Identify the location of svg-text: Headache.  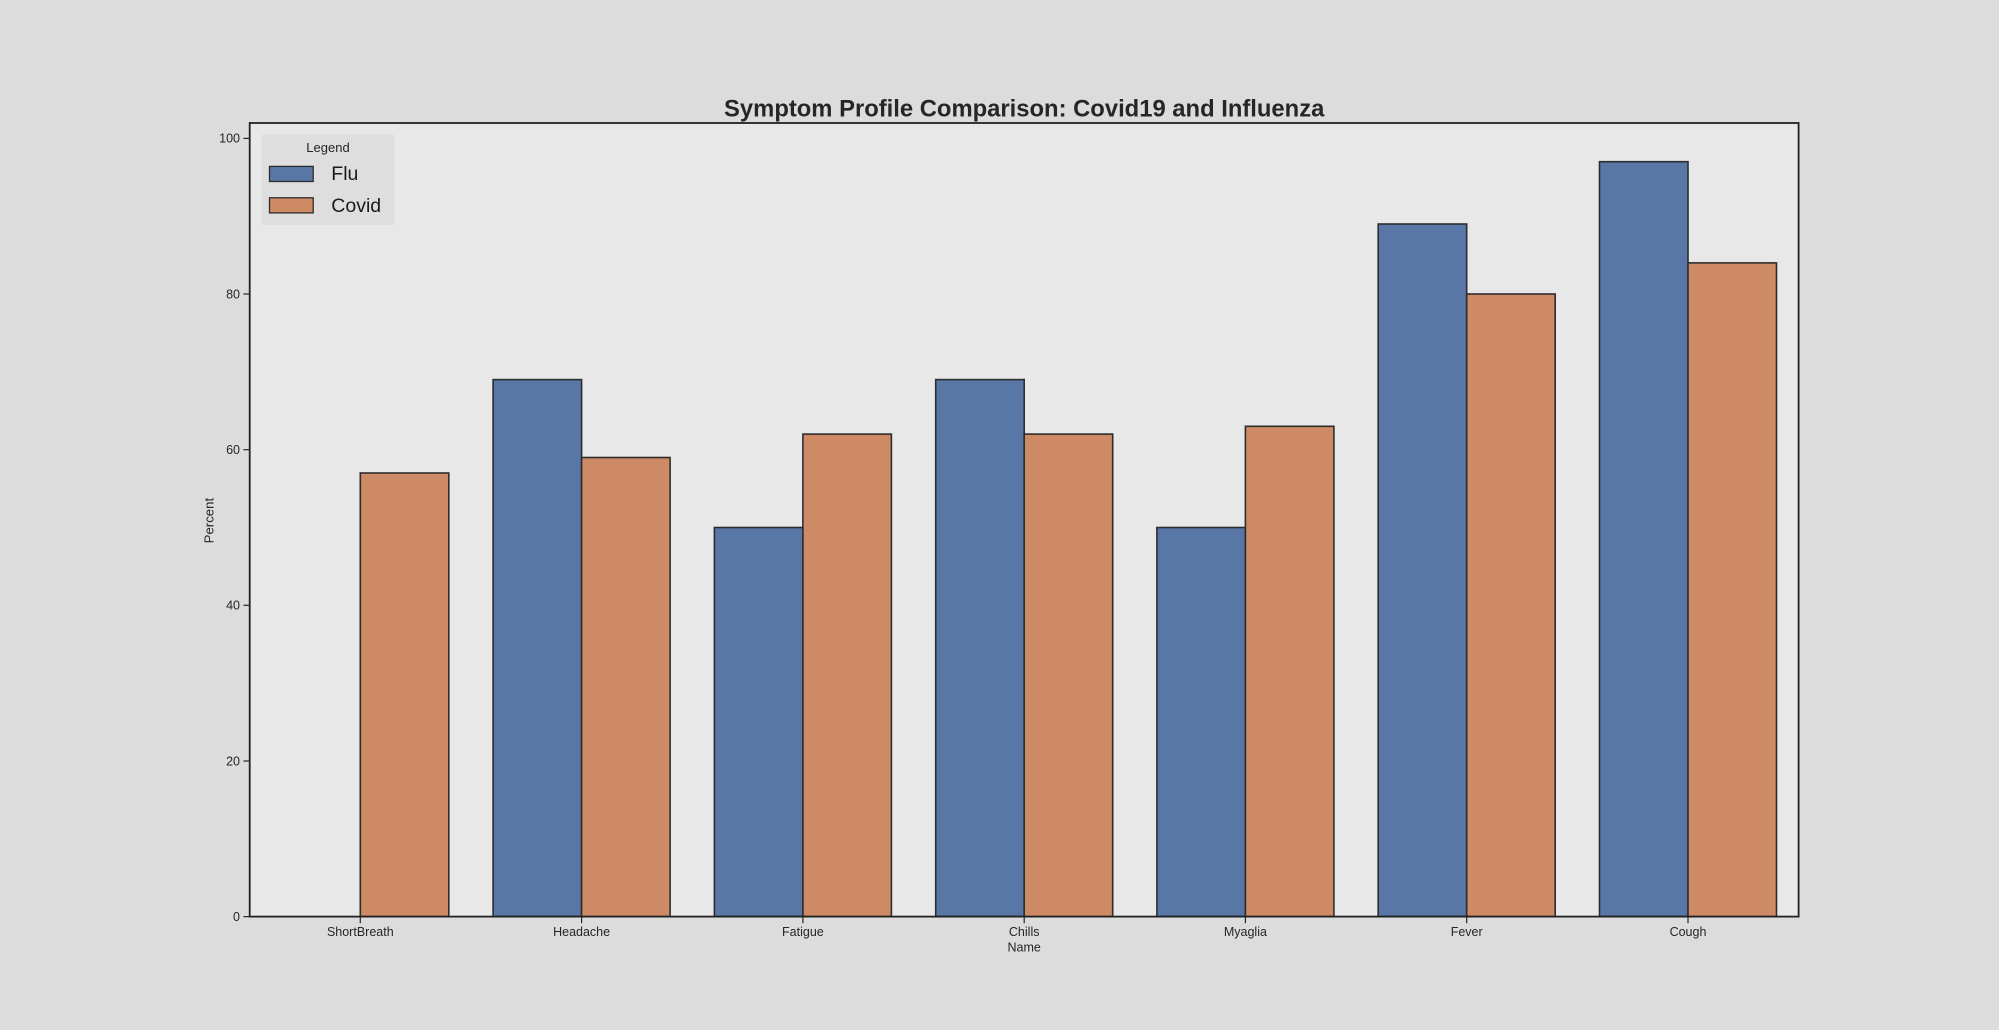
(581, 932).